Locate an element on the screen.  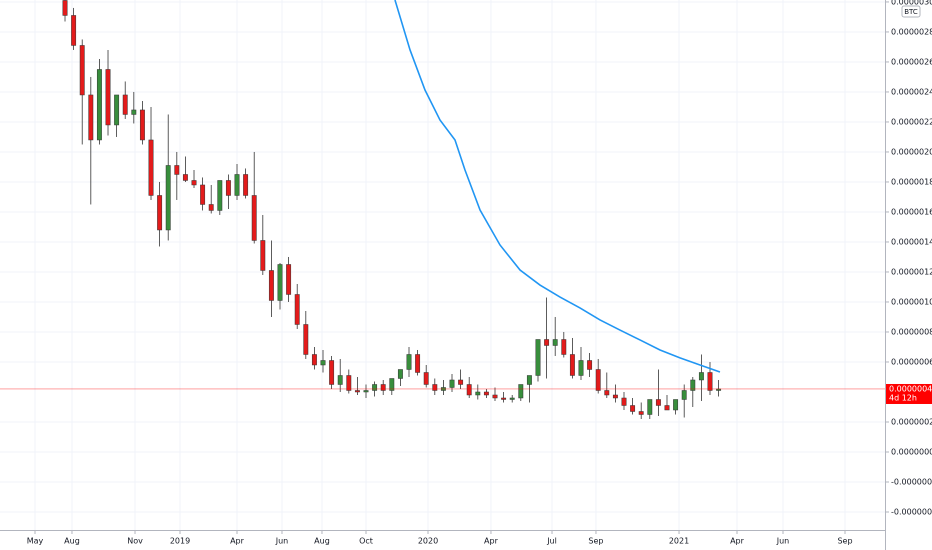
x-tick-label: Nov is located at coordinates (135, 541).